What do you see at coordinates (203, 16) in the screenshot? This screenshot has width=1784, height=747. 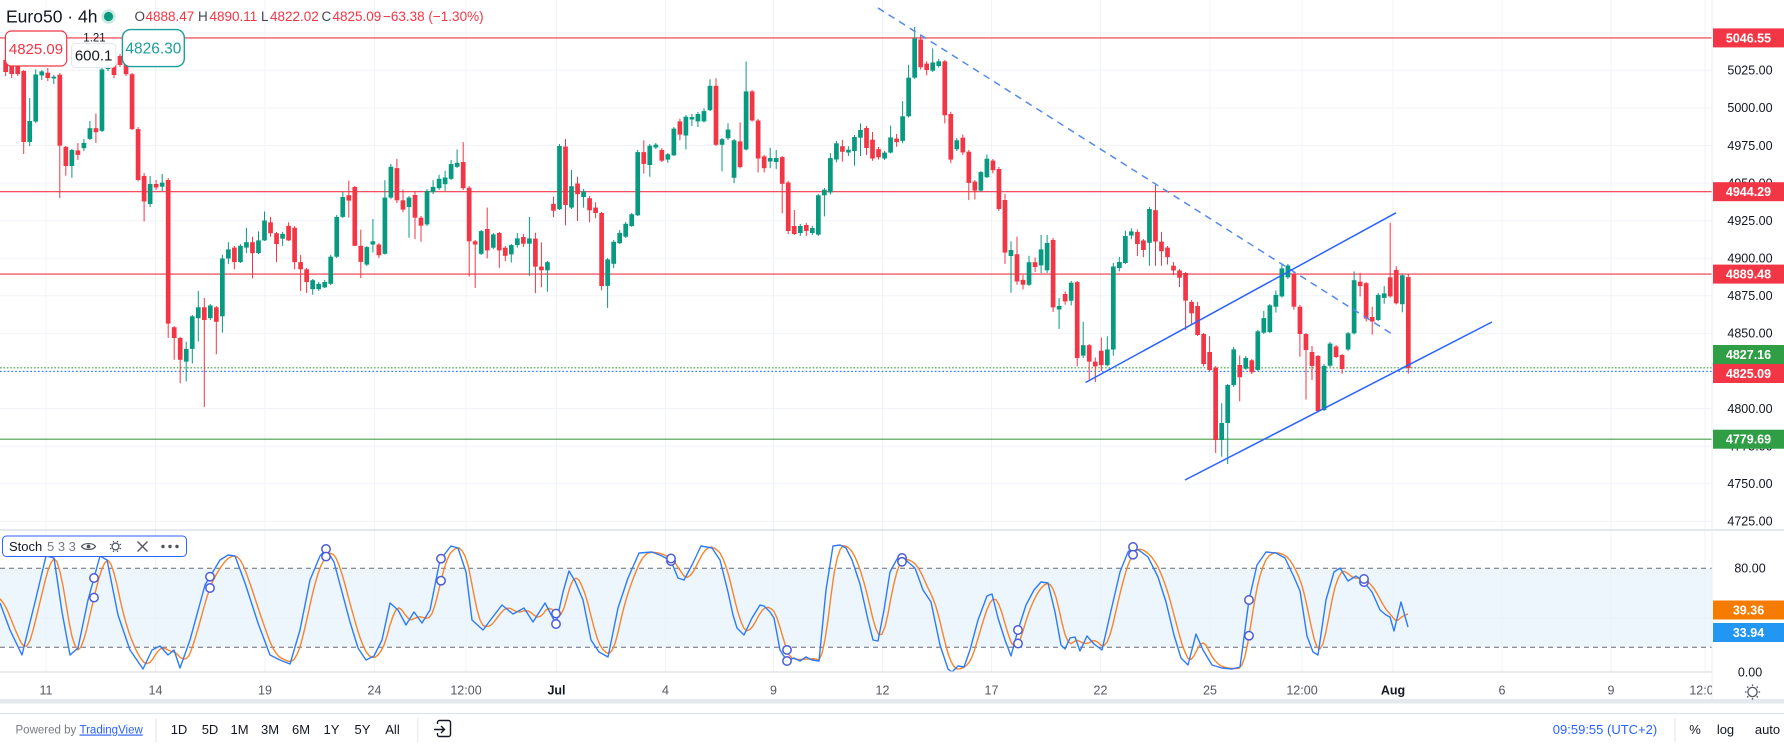 I see `svg-text: H` at bounding box center [203, 16].